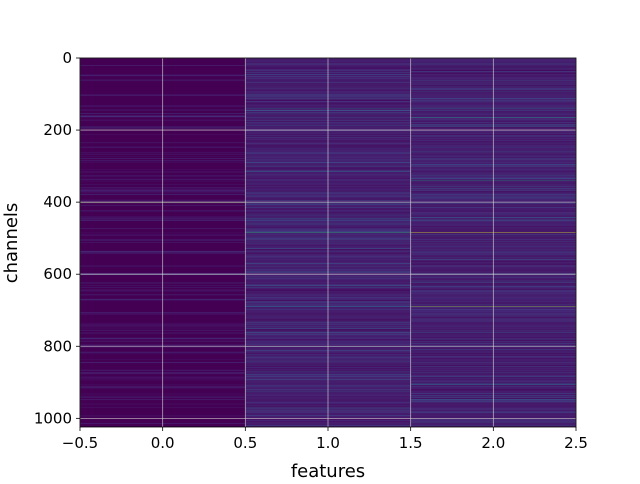 This screenshot has width=640, height=484. Describe the element at coordinates (163, 443) in the screenshot. I see `x-tick-label: 0.0` at that location.